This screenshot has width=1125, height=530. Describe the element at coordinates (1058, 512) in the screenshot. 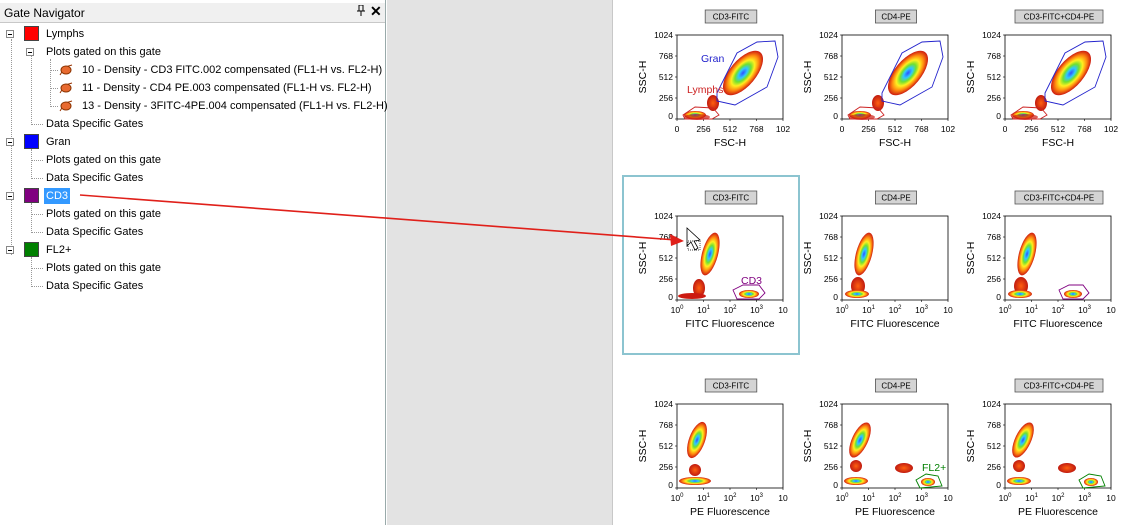

I see `x-axis-label: PE Fluorescence` at that location.